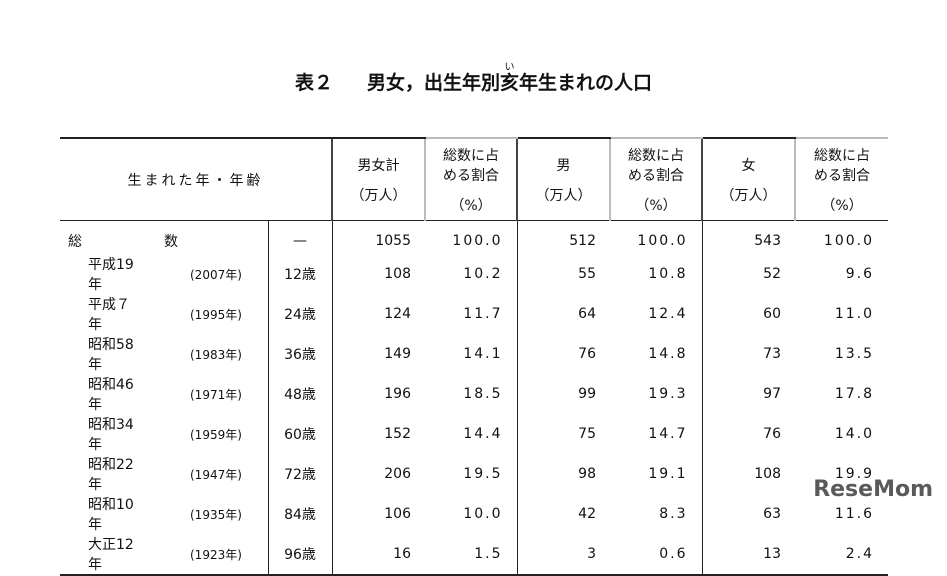  I want to click on watermark: ReseMom, so click(873, 489).